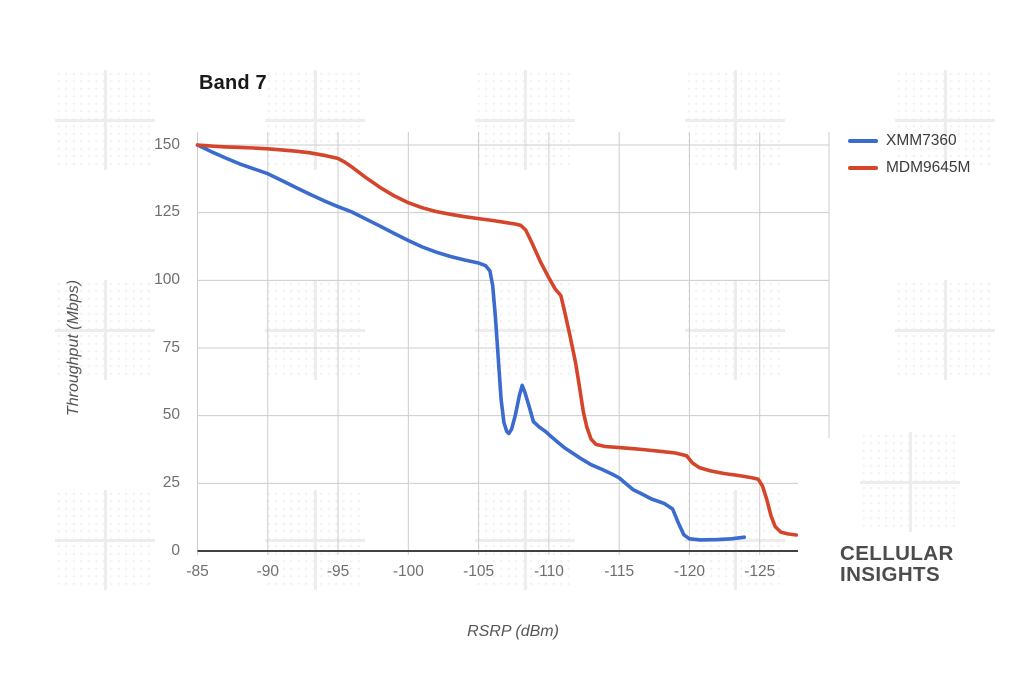  I want to click on x-tick-label: -95, so click(338, 571).